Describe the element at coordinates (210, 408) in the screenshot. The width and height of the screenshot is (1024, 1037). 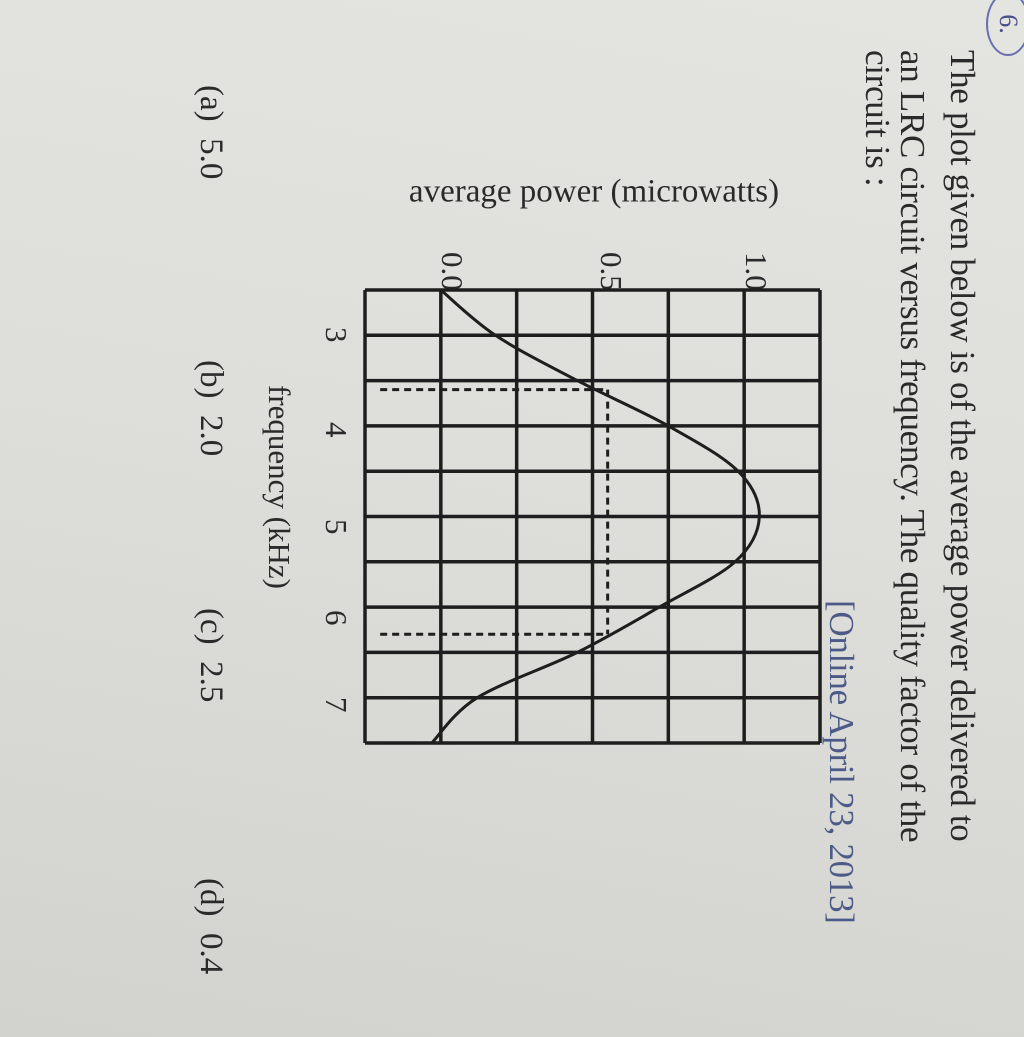
I see `option-b: (b) 2.0` at that location.